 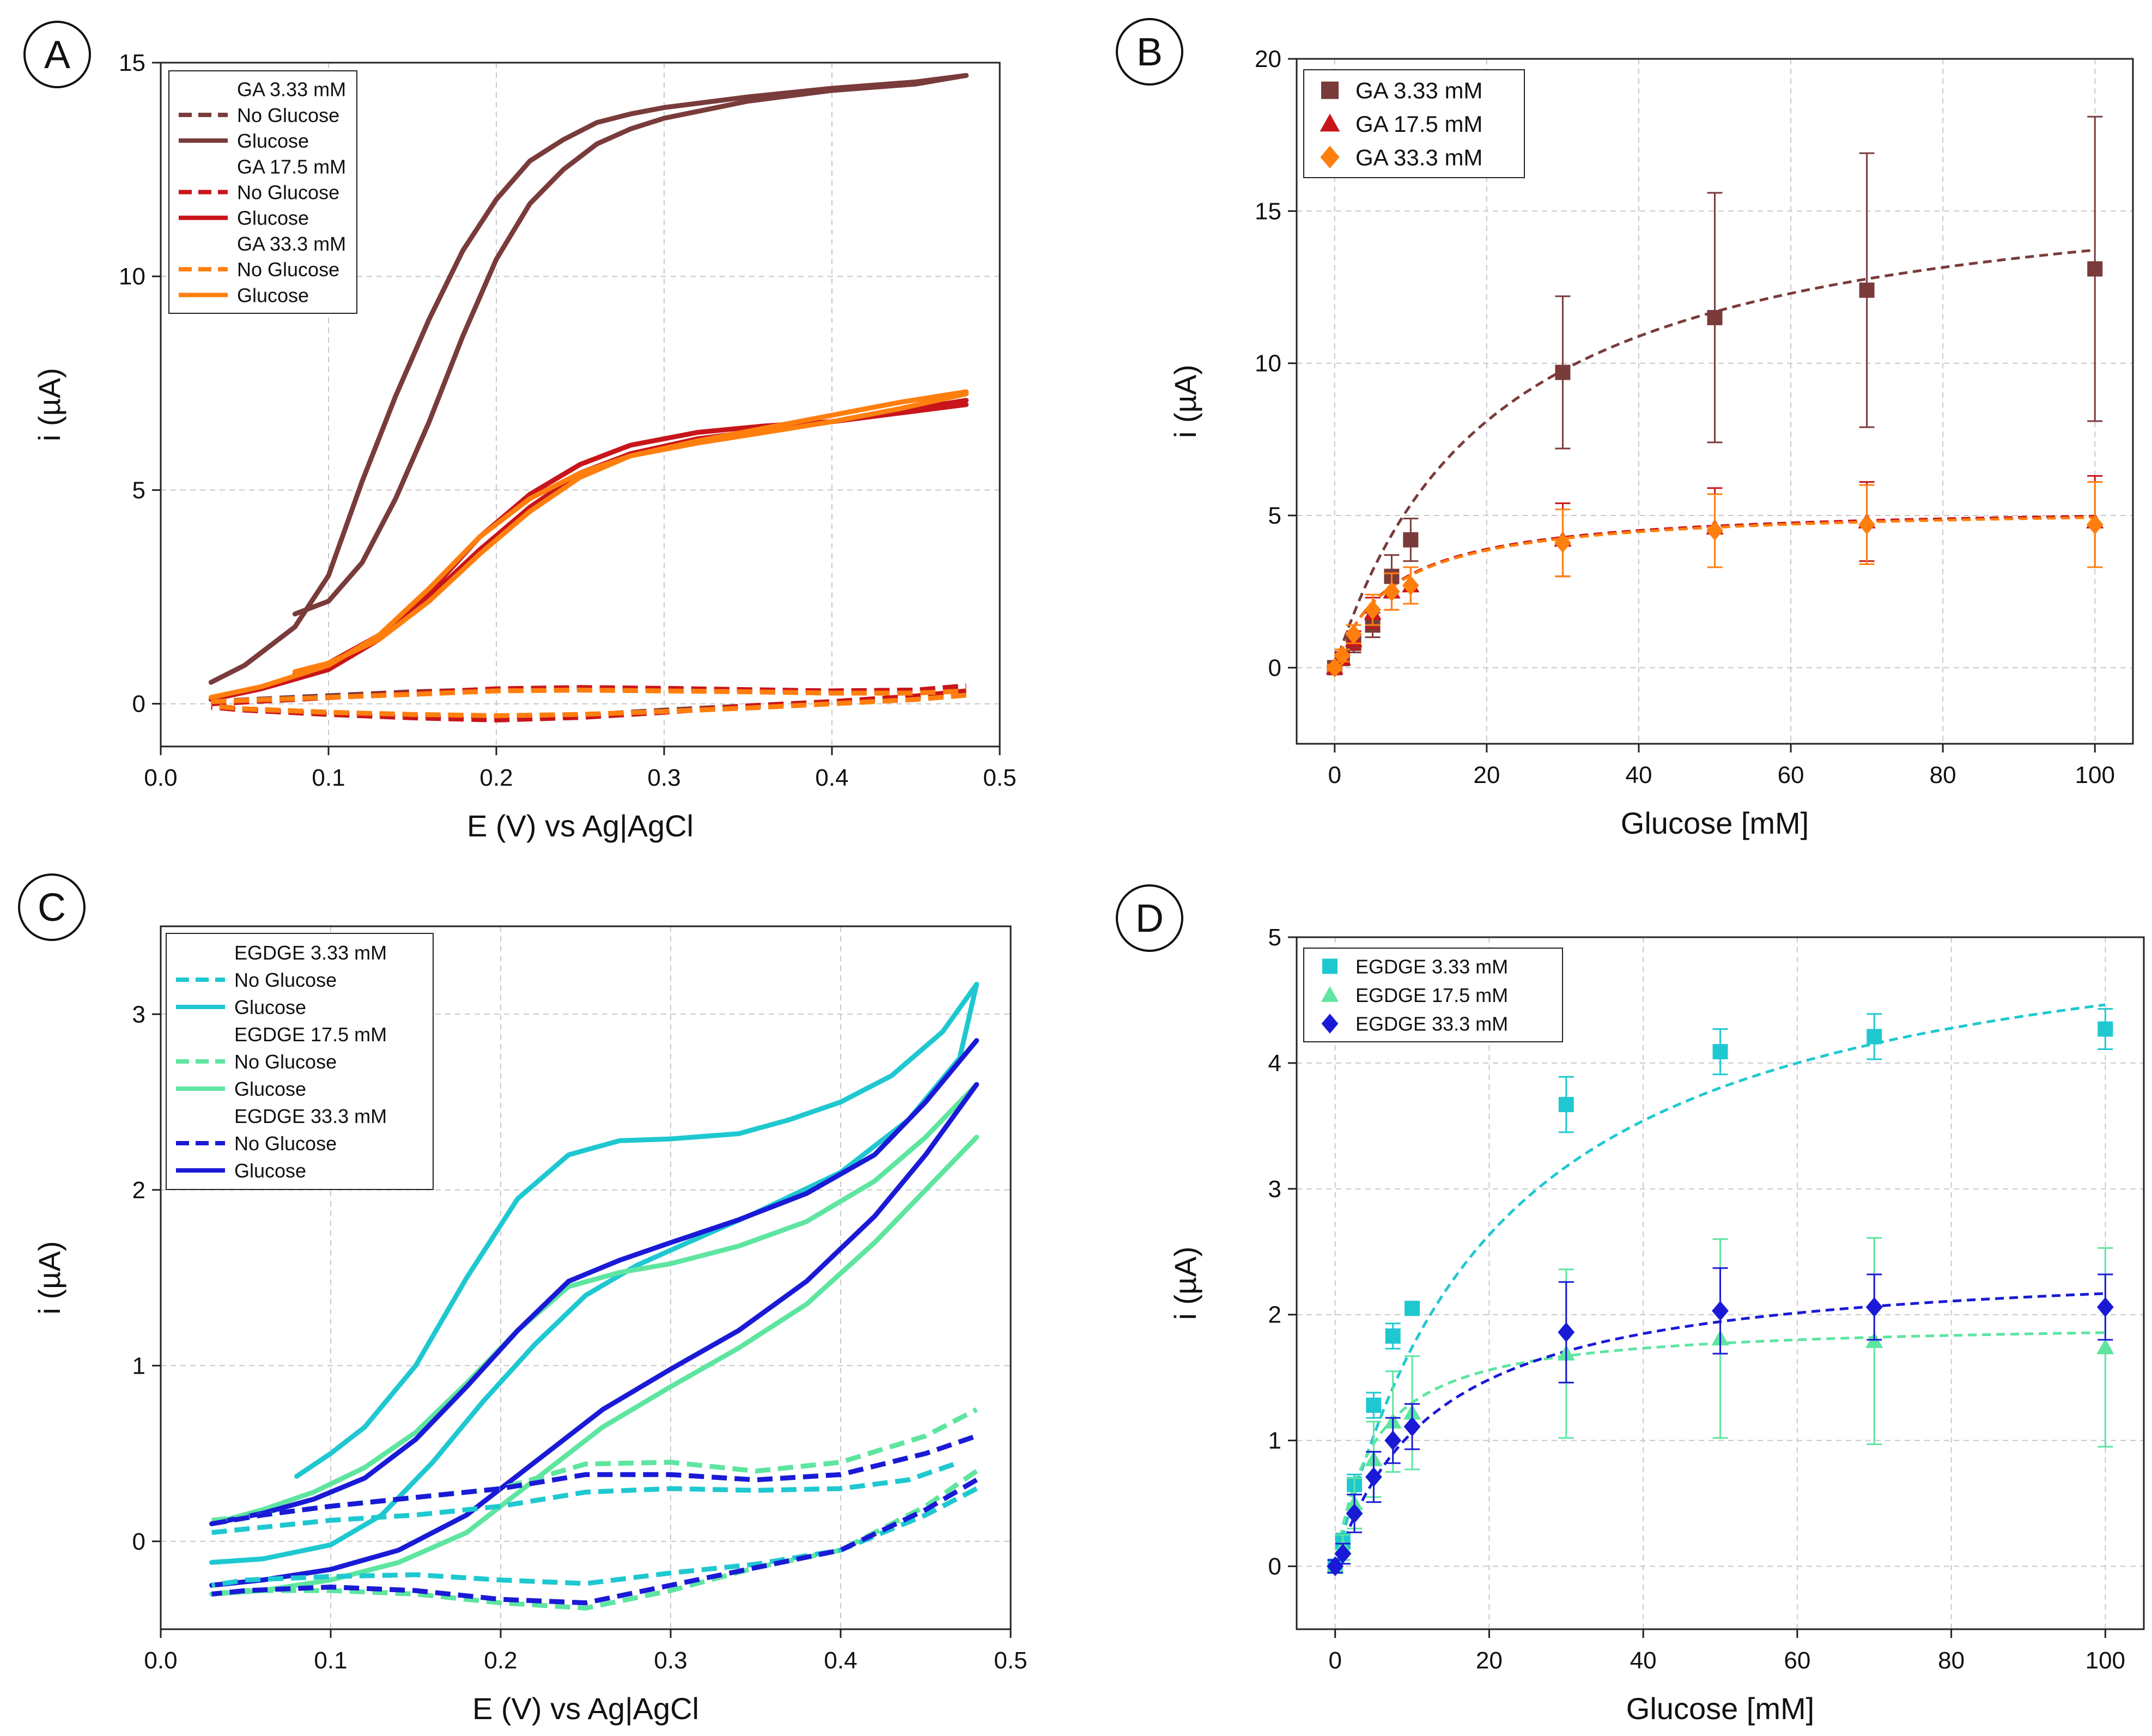 What do you see at coordinates (138, 1015) in the screenshot?
I see `y-tick-label: 3` at bounding box center [138, 1015].